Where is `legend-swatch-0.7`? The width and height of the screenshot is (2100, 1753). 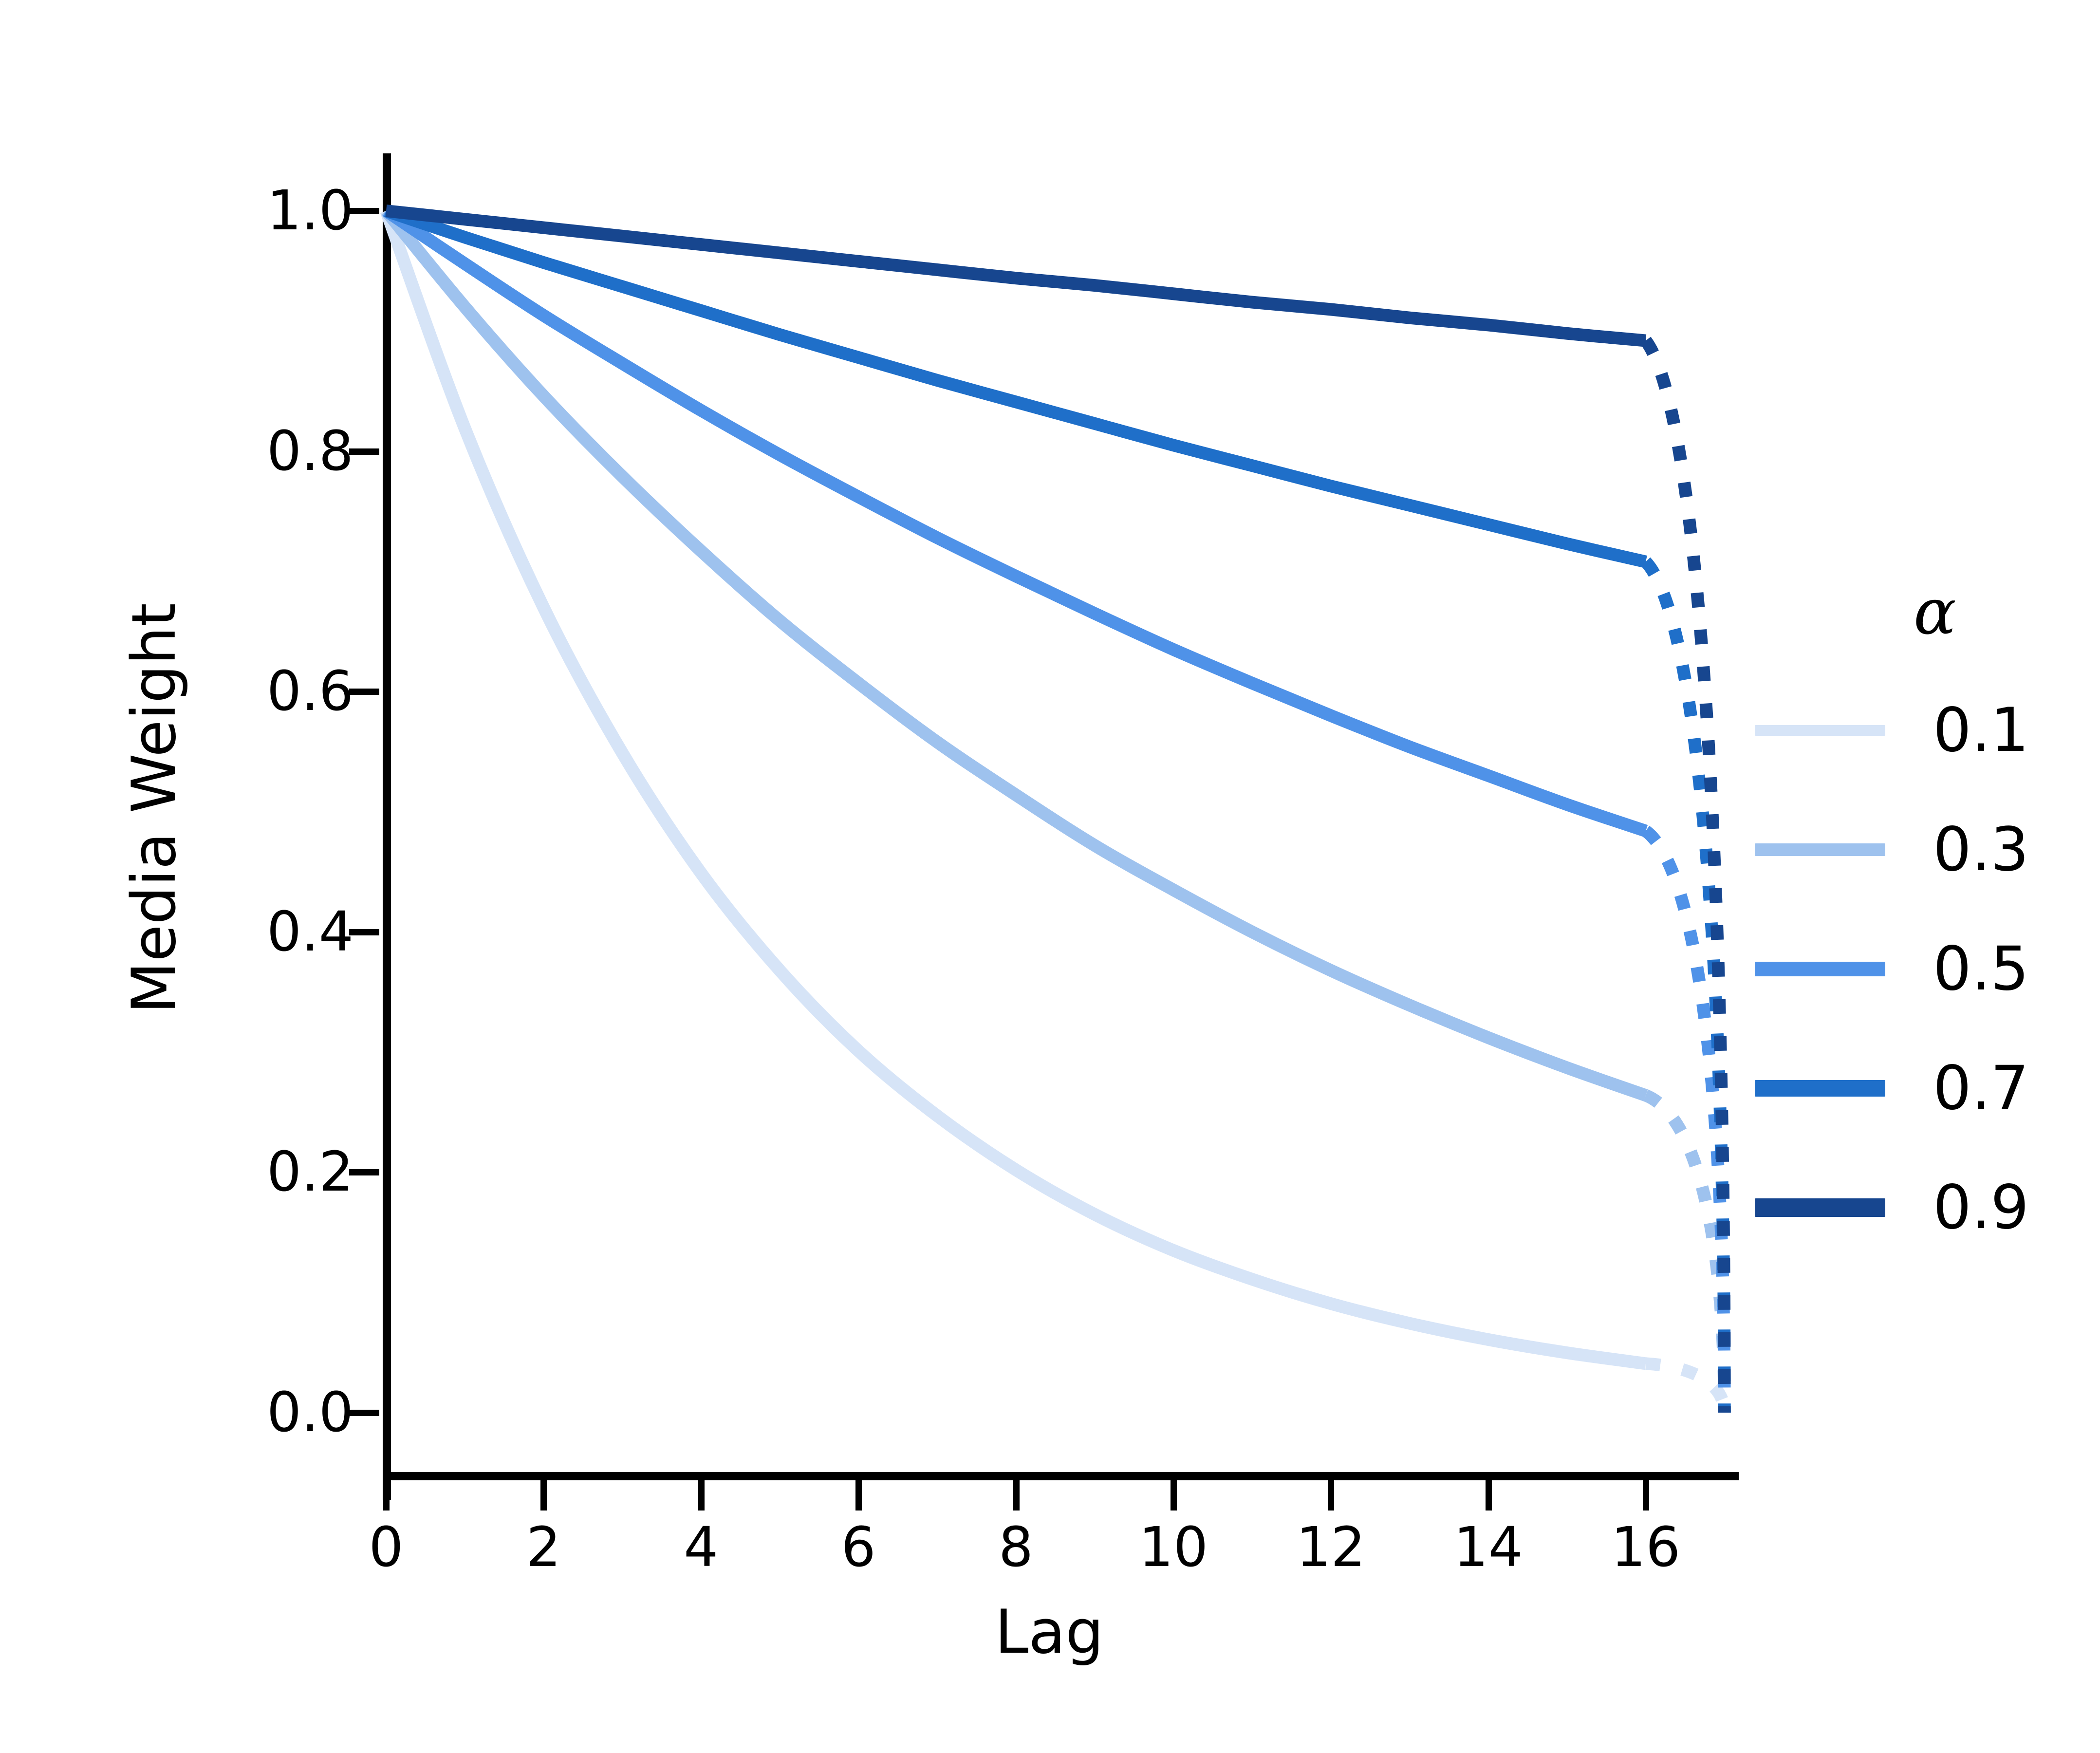 legend-swatch-0.7 is located at coordinates (1820, 1088).